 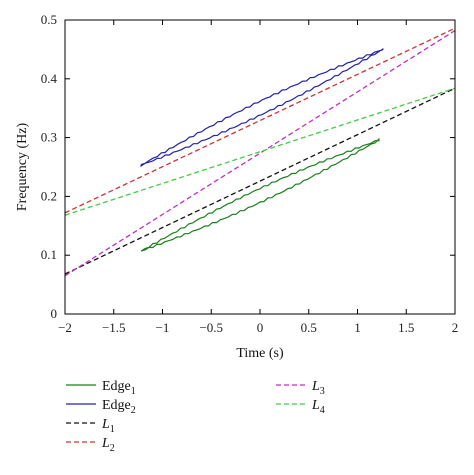 What do you see at coordinates (22, 167) in the screenshot?
I see `y-axis-label: Frequency (Hz)` at bounding box center [22, 167].